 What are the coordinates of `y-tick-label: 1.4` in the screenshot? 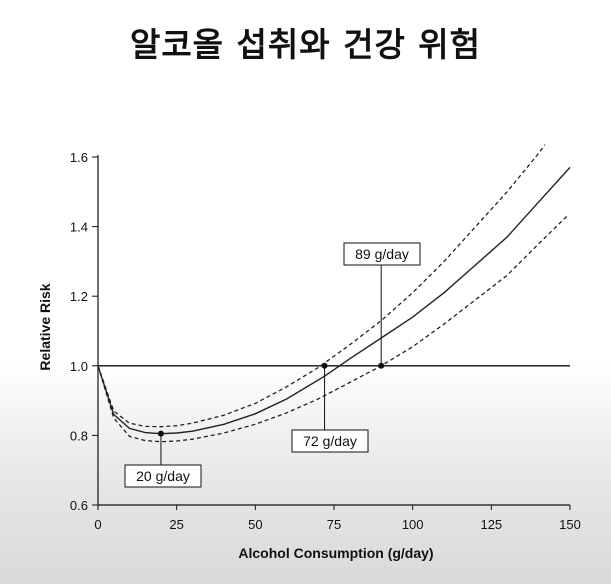 It's located at (79, 227).